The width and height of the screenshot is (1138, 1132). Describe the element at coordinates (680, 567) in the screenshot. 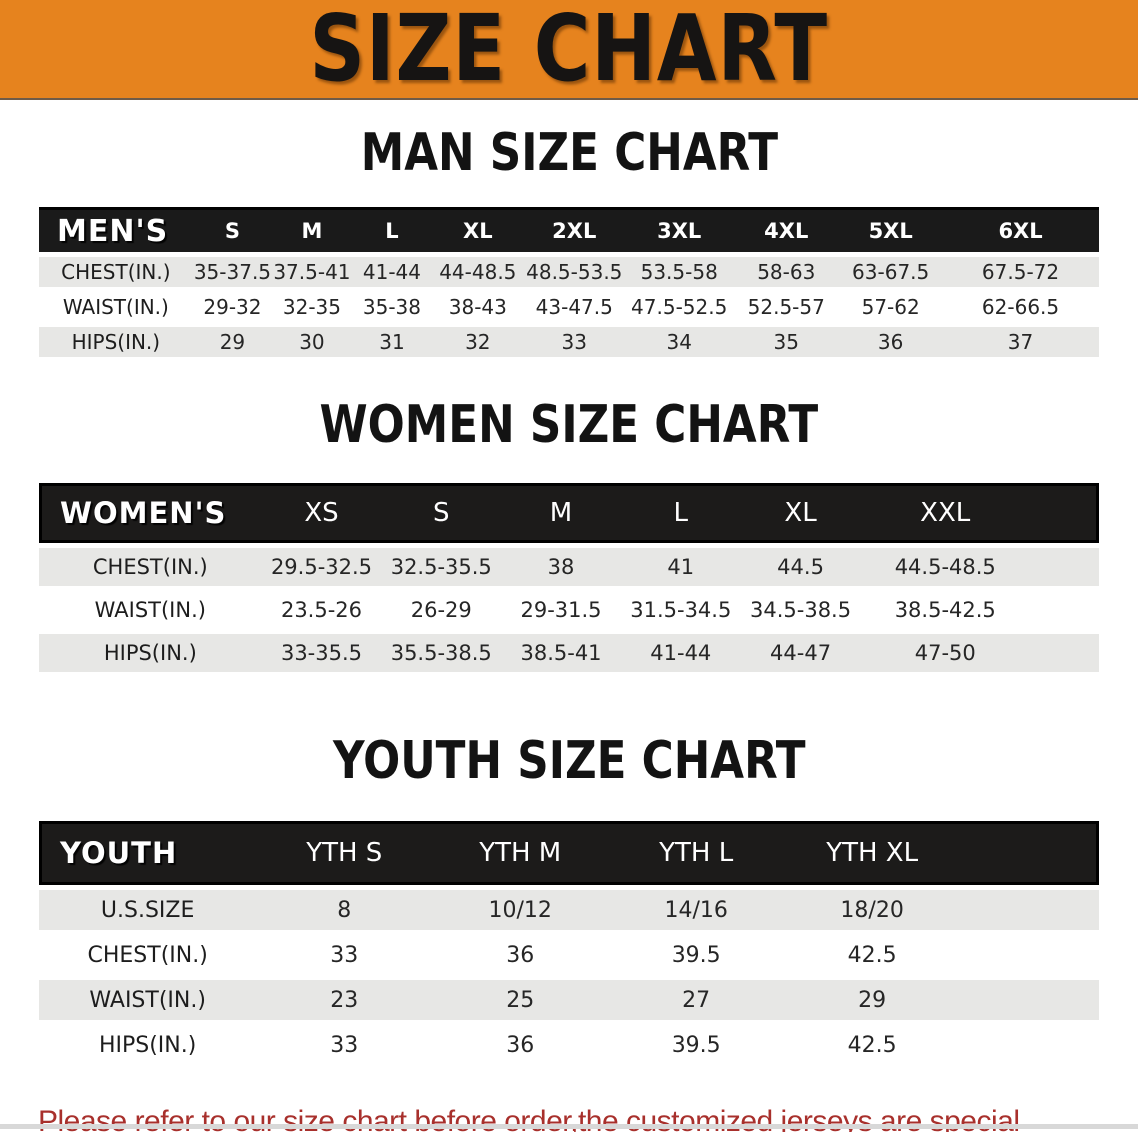

I see `size-value: 41` at that location.